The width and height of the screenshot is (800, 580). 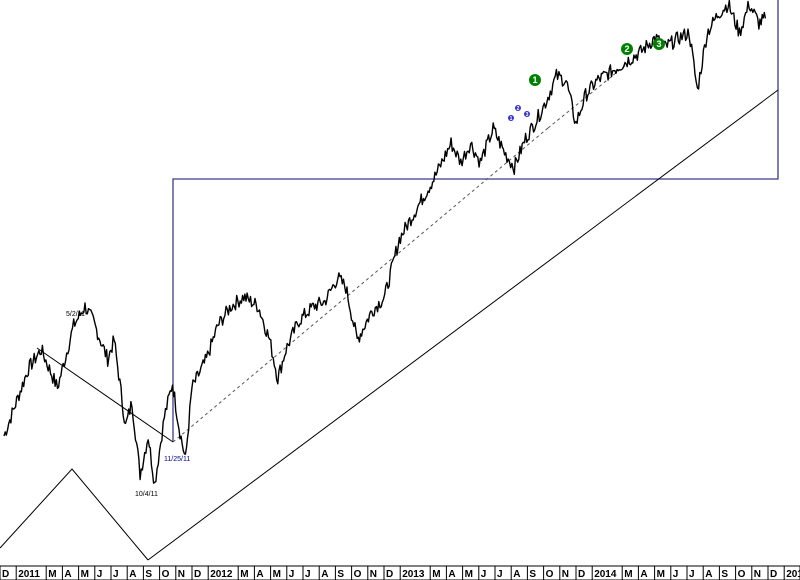 I want to click on annotation-label: 5/2/11, so click(x=75, y=314).